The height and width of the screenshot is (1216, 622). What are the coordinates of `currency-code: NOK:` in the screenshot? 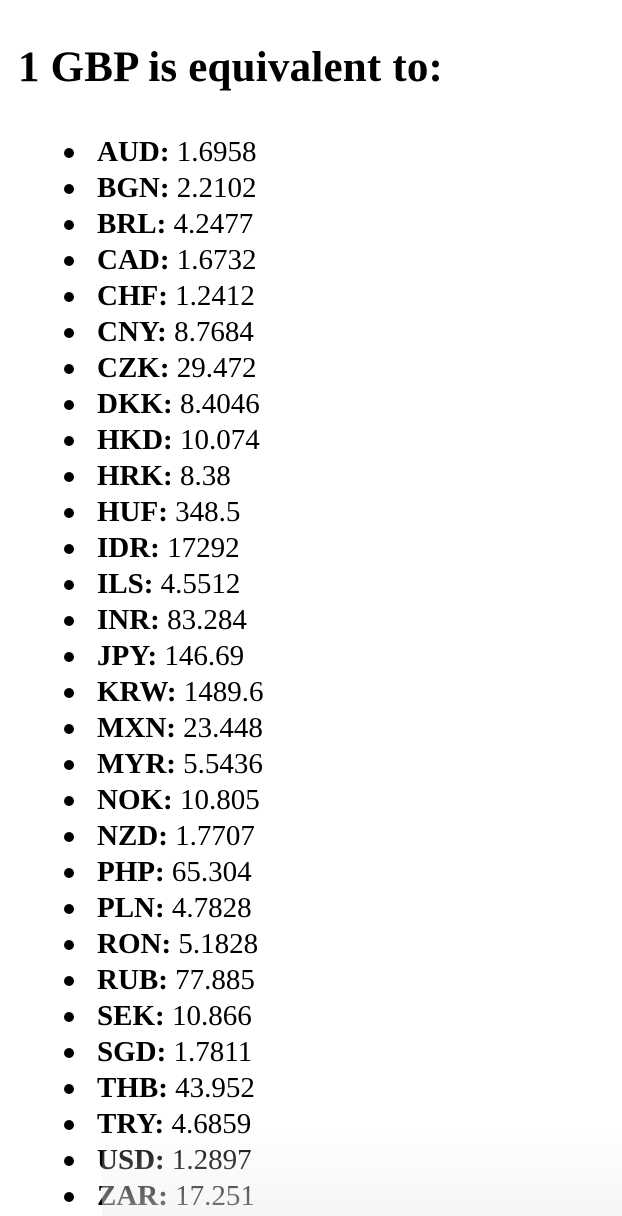 It's located at (135, 800).